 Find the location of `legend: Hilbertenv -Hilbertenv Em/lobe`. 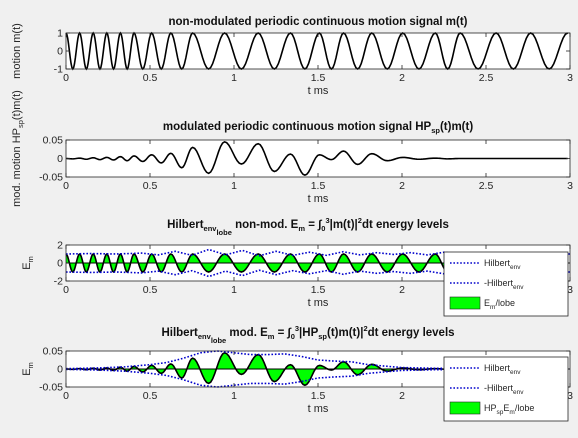

legend: Hilbertenv -Hilbertenv Em/lobe is located at coordinates (506, 284).